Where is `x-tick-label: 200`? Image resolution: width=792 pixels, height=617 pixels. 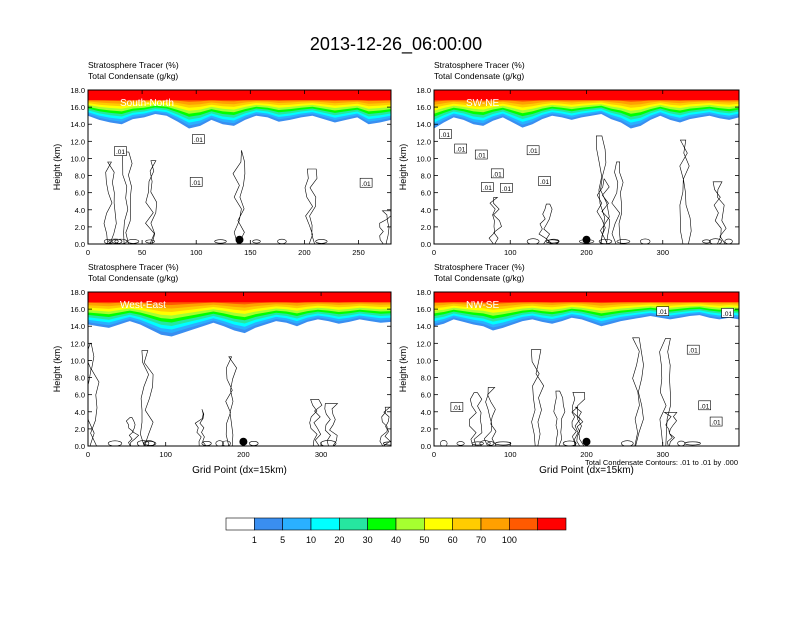
x-tick-label: 200 is located at coordinates (304, 252).